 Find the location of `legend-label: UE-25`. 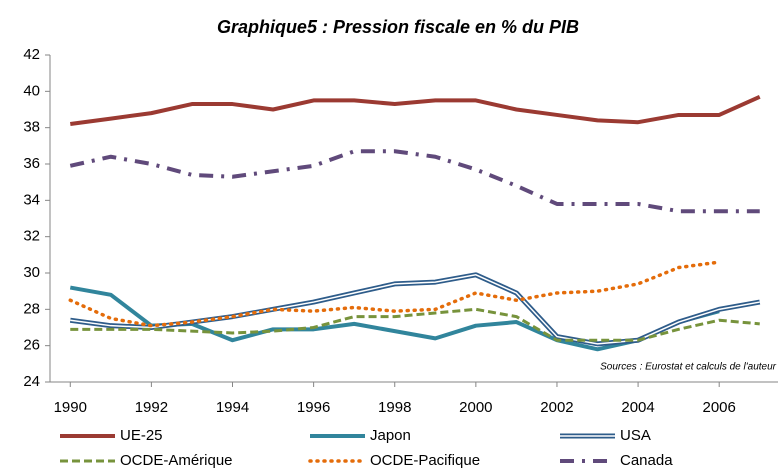

legend-label: UE-25 is located at coordinates (141, 435).